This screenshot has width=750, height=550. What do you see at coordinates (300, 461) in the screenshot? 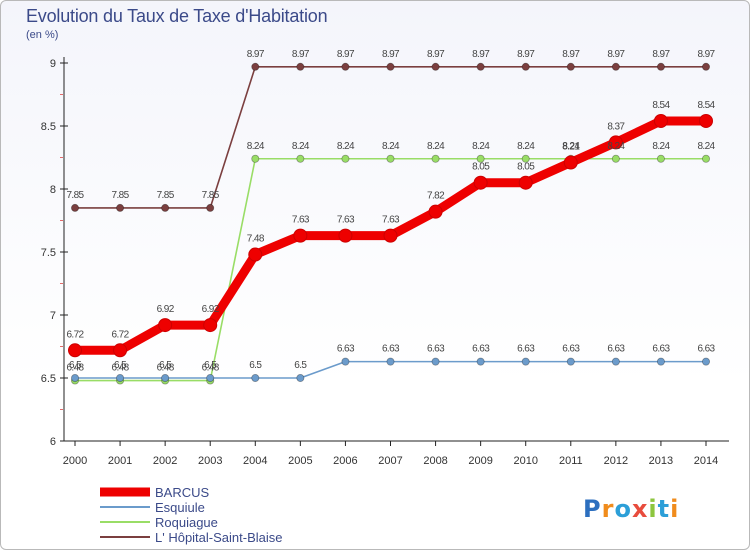
I see `x-tick-label: 2005` at bounding box center [300, 461].